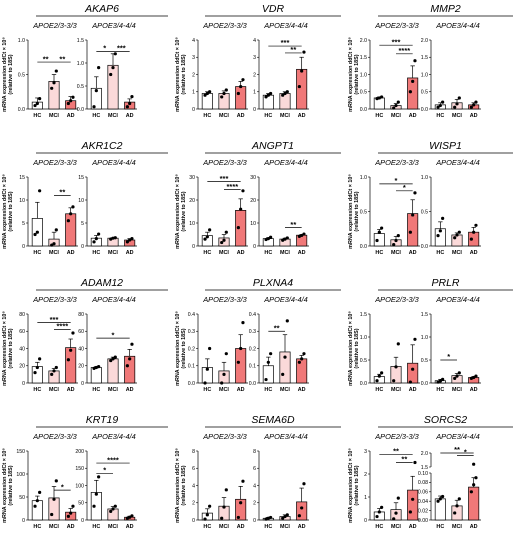 This screenshot has width=519, height=550. Describe the element at coordinates (71, 365) in the screenshot. I see `bar-ad` at that location.